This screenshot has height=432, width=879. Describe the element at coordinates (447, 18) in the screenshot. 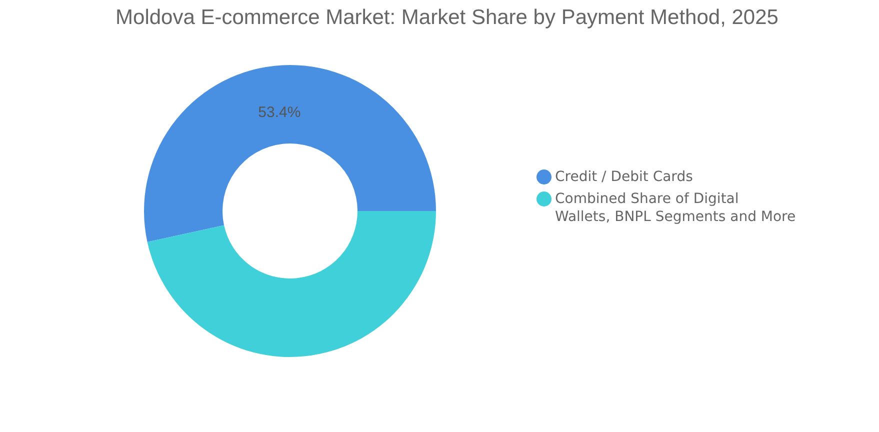

I see `chart-title: Moldova E-commerce Market: Market Share by Payment Method, 2025` at that location.